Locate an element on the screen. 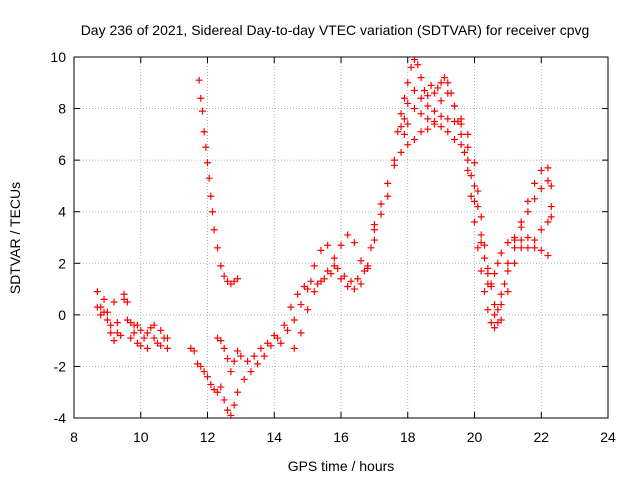 This screenshot has width=640, height=480. y-tick-label: 0 is located at coordinates (62, 315).